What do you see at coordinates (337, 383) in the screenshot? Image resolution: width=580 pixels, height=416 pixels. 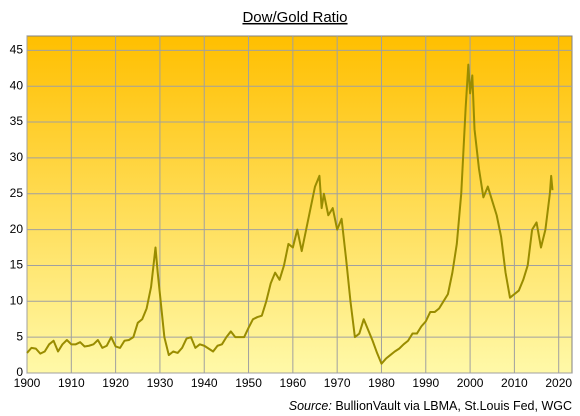 I see `x-tick-label: 1970` at bounding box center [337, 383].